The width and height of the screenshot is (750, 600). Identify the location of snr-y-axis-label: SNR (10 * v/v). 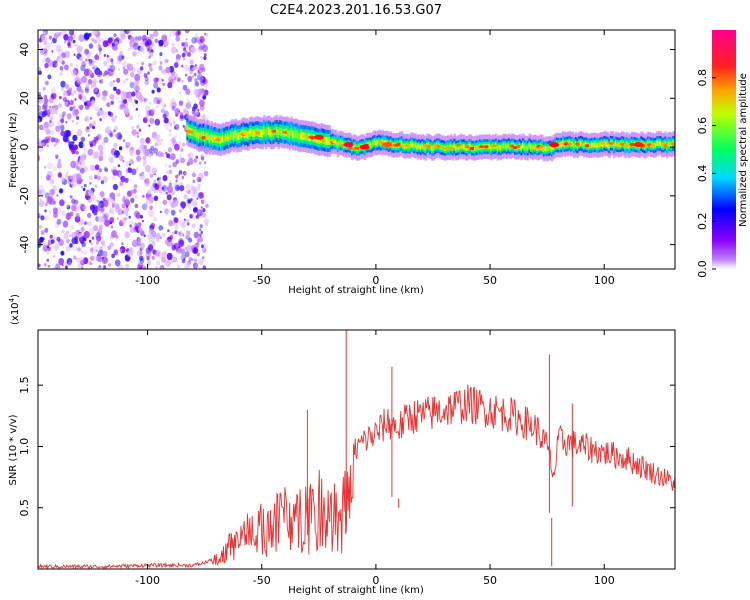
(13, 449).